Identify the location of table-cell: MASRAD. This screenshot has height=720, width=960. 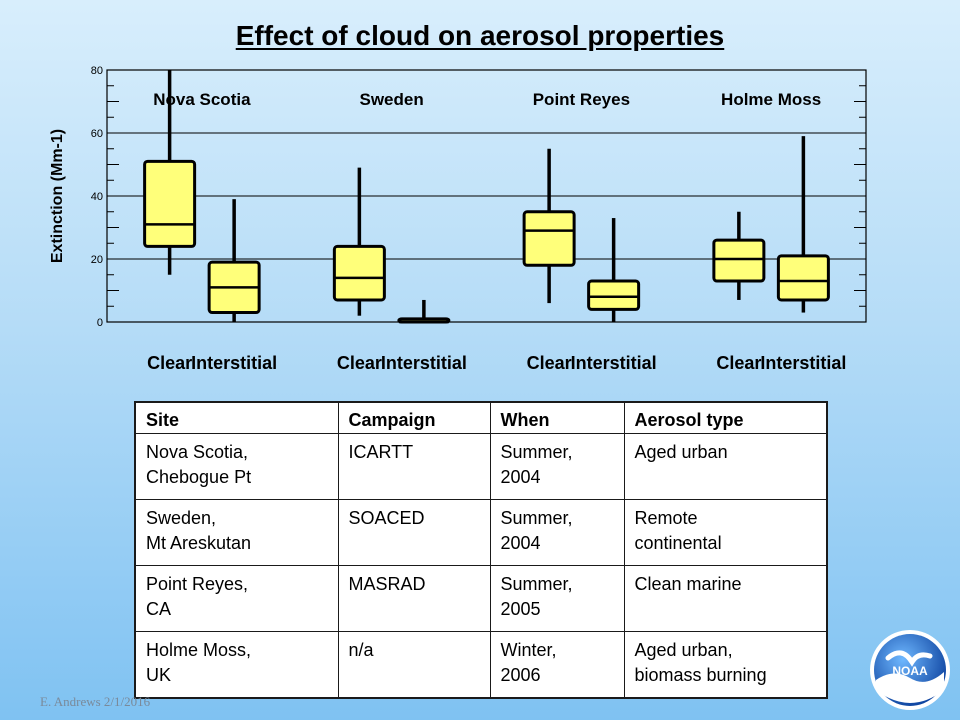
(414, 598).